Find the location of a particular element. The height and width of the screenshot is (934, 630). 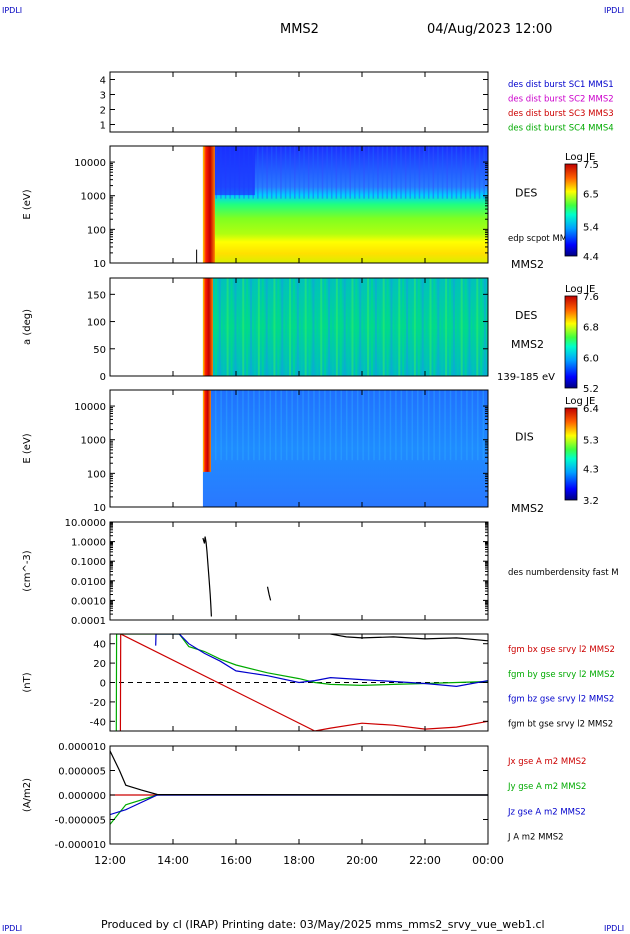

y-tick-label: -0.000005 is located at coordinates (80, 821).